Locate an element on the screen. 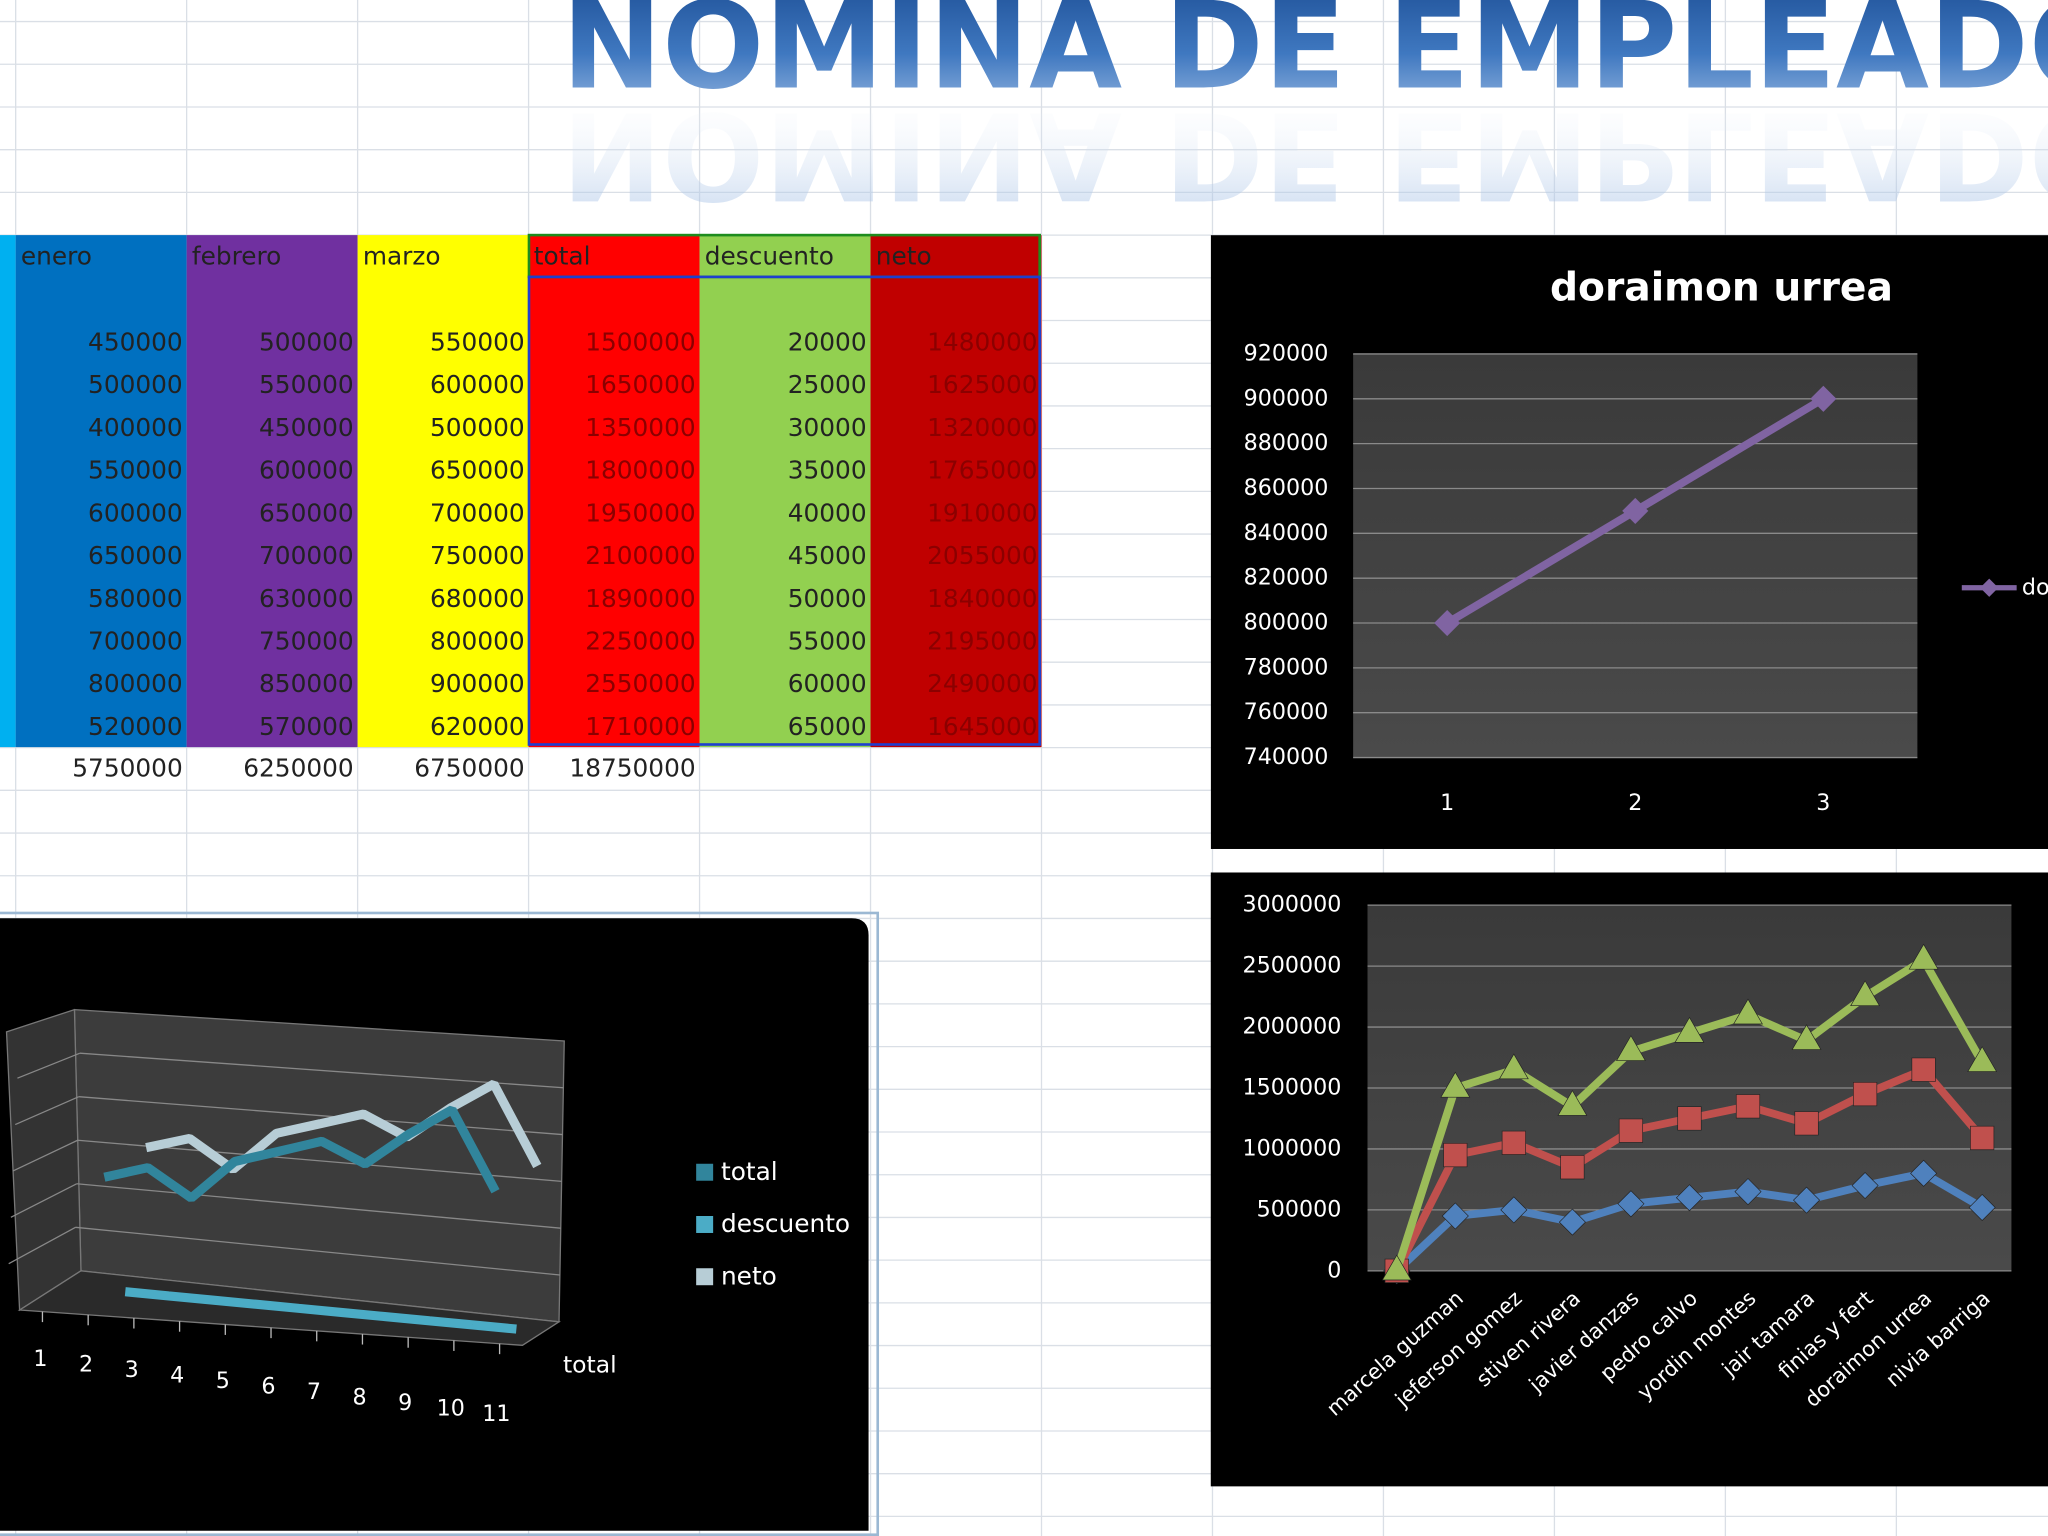 This screenshot has width=2048, height=1536. cell: 2195000 is located at coordinates (982, 640).